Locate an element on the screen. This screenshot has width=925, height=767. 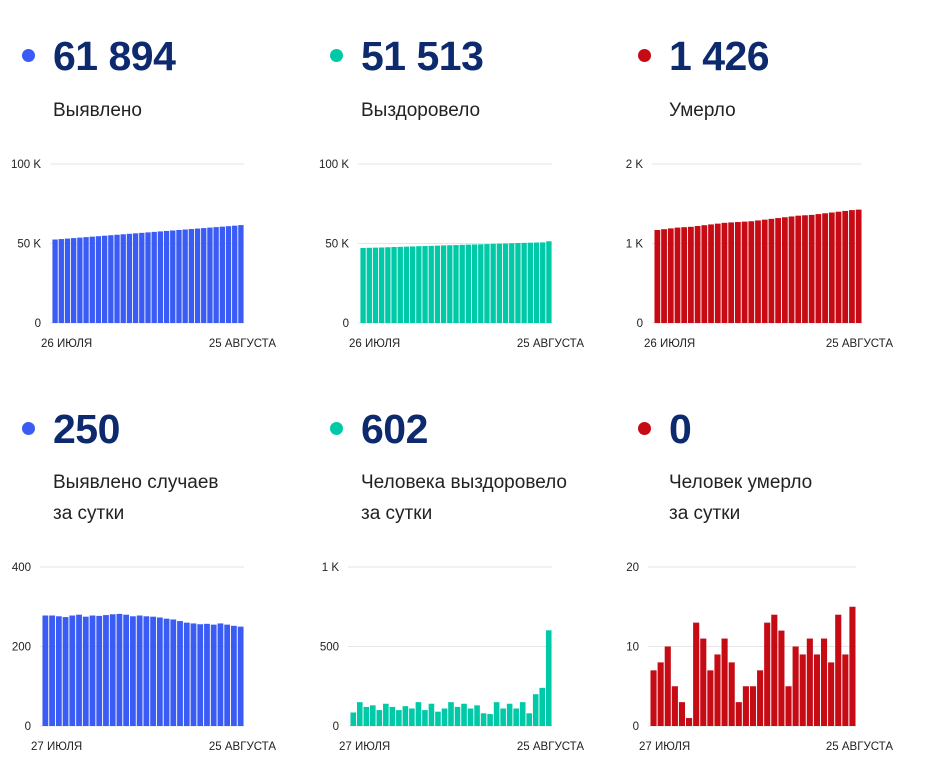
y-tick-label: 100 K is located at coordinates (26, 165).